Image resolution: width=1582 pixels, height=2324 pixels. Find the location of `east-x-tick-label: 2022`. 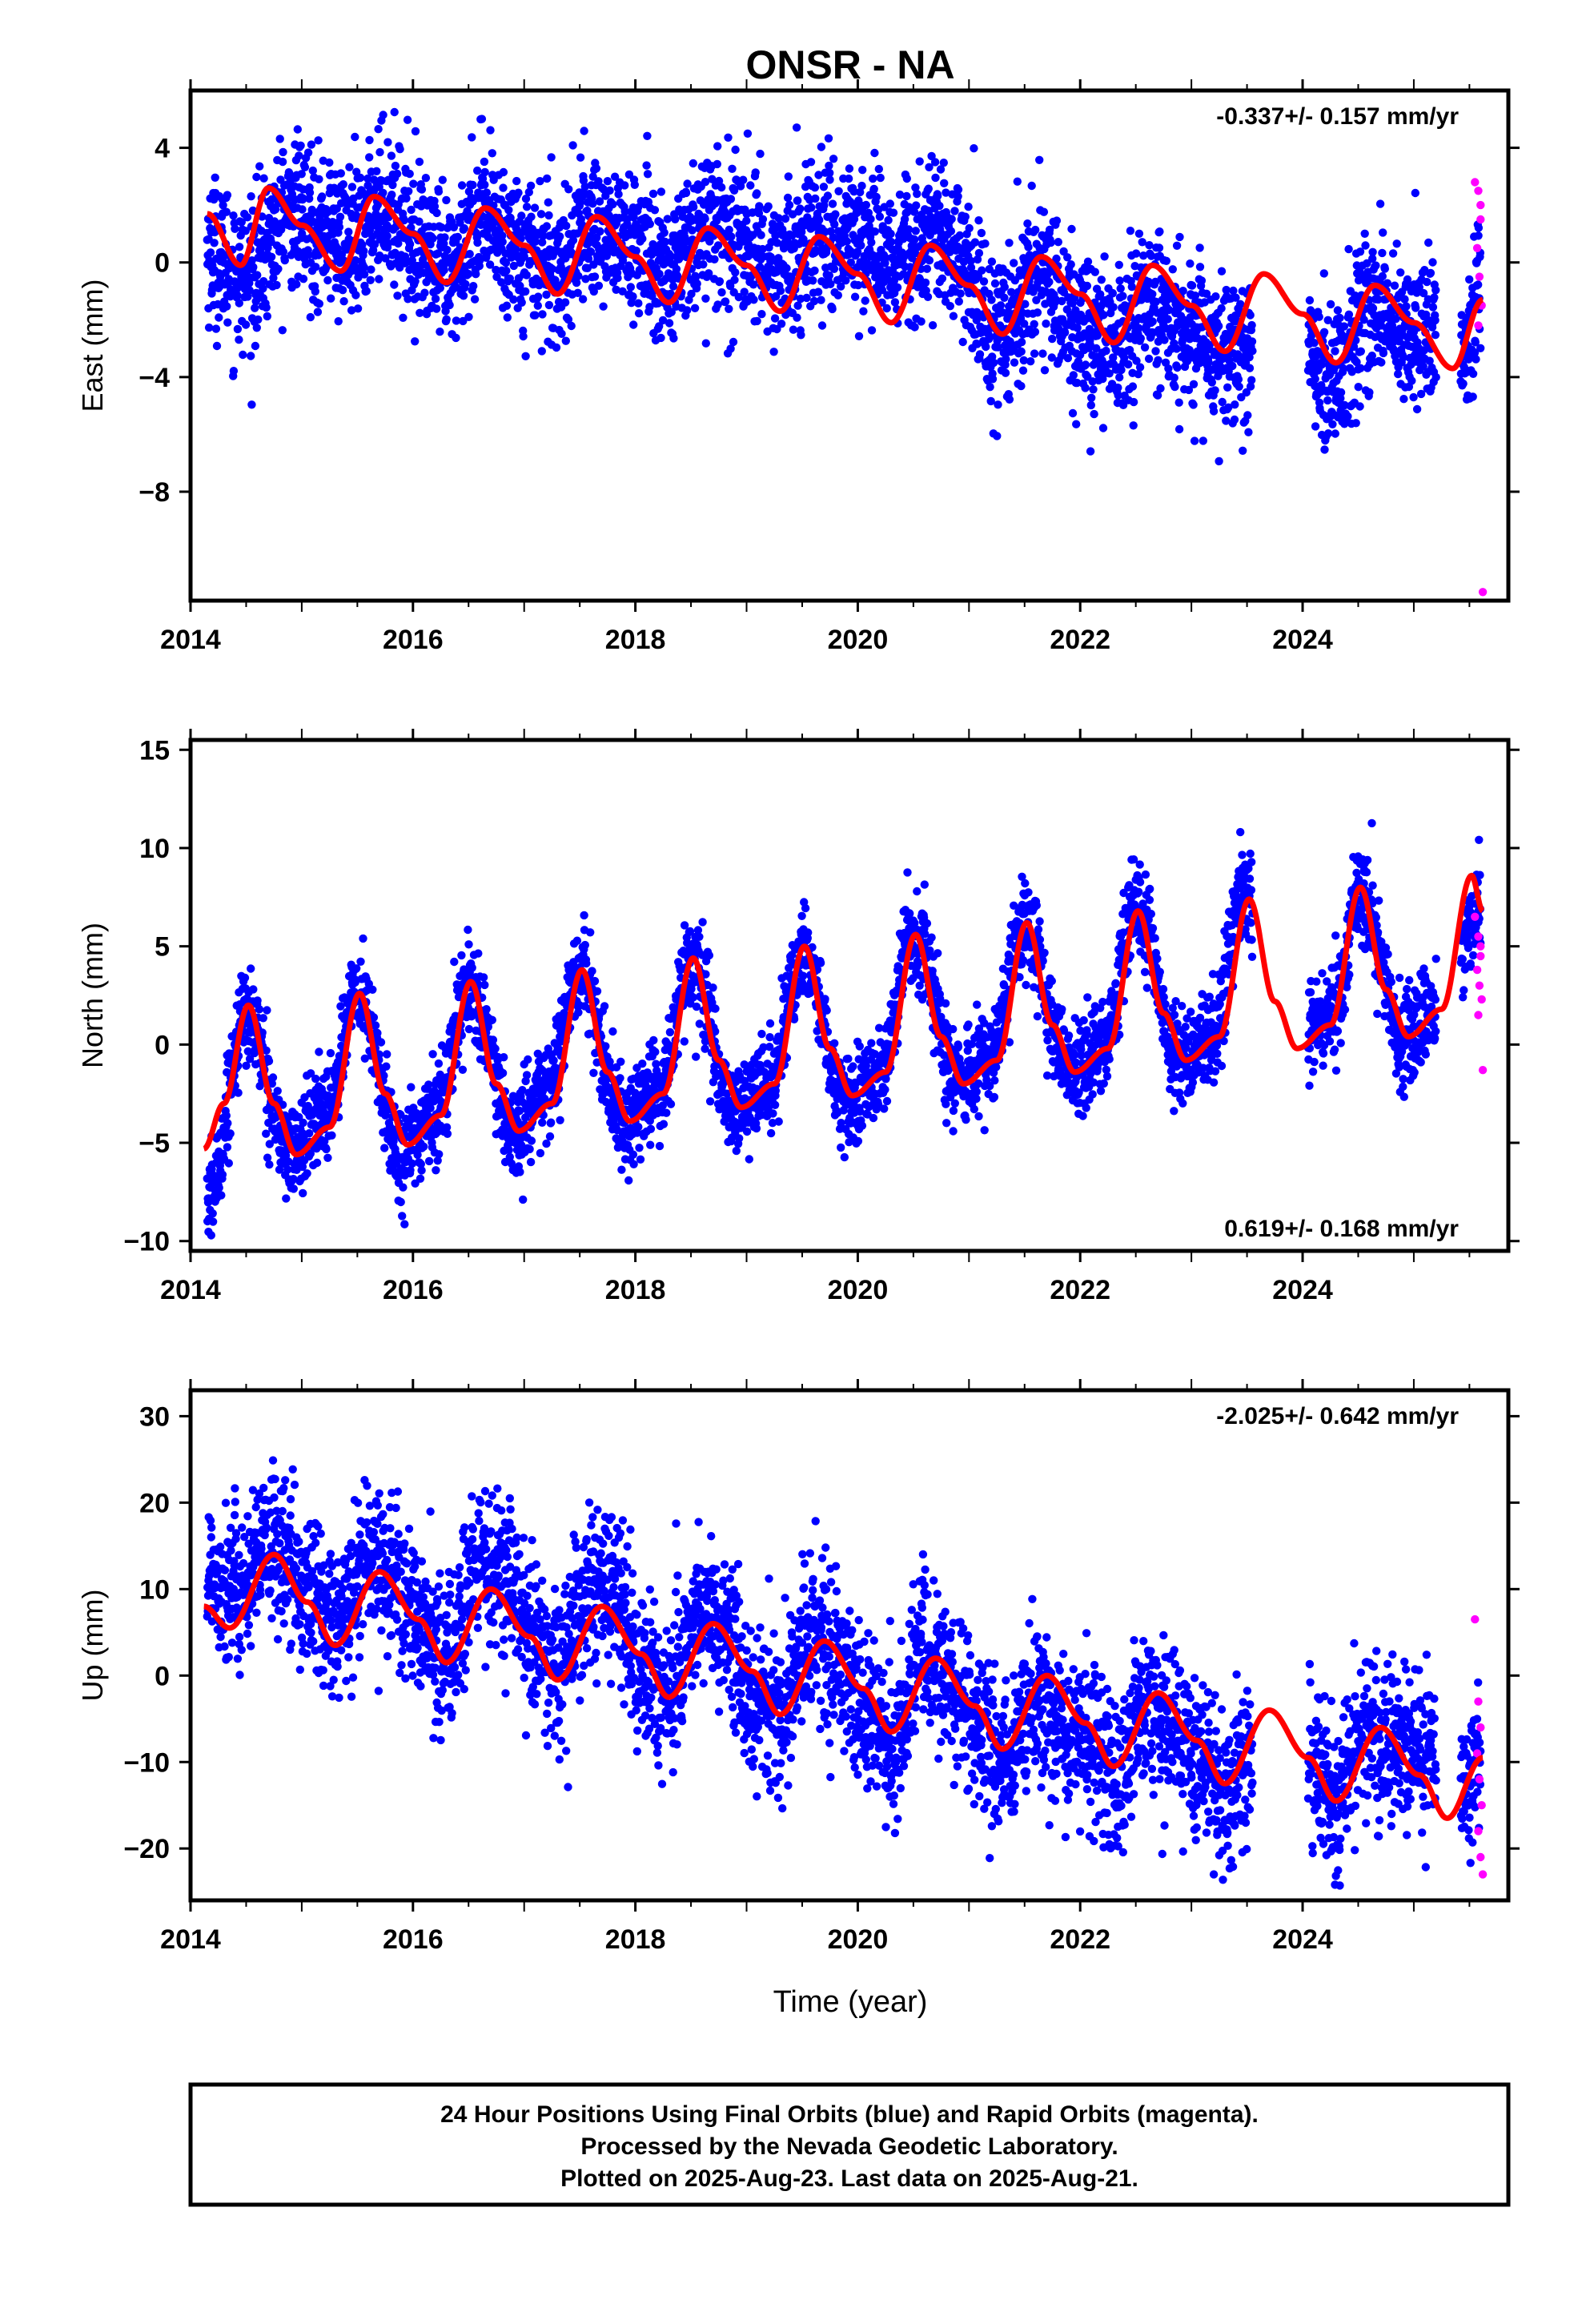

east-x-tick-label: 2022 is located at coordinates (1080, 640).